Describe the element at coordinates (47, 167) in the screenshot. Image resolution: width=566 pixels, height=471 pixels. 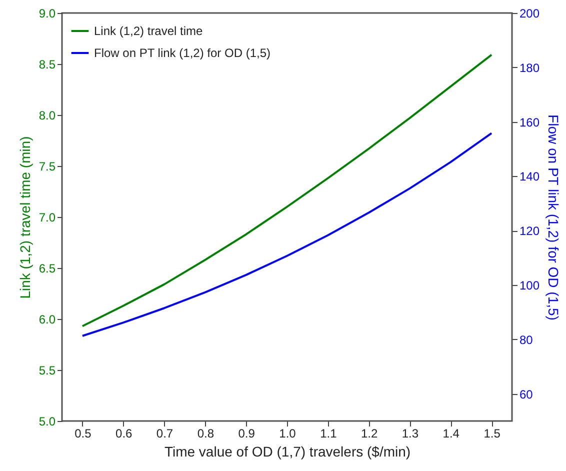
I see `y-tick-label: 7.5` at that location.